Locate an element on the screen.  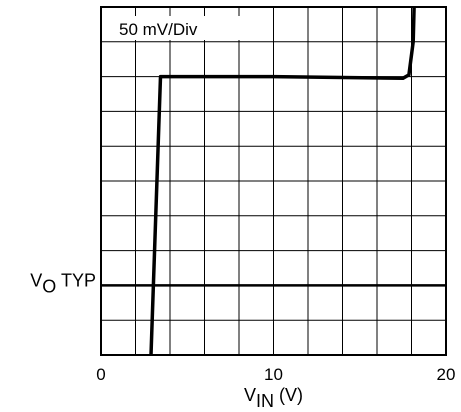
x-axis-label-main: V is located at coordinates (250, 395).